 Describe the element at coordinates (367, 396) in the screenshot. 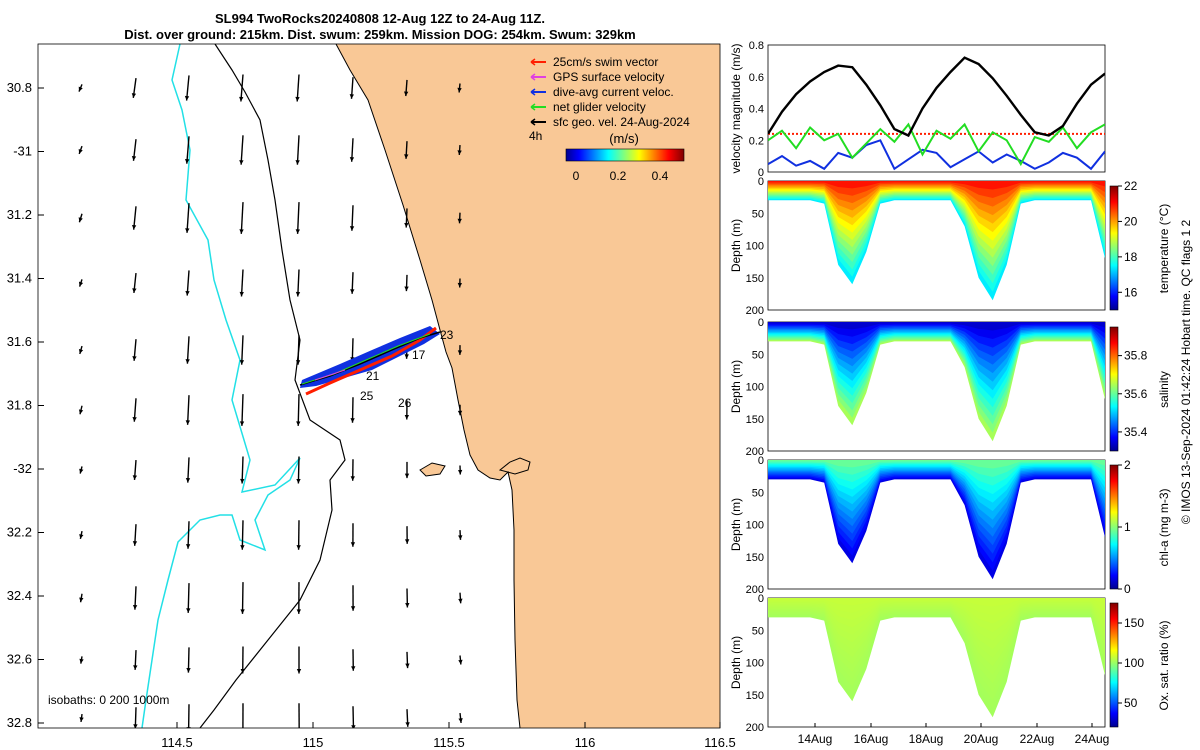

I see `day-label: 25` at that location.